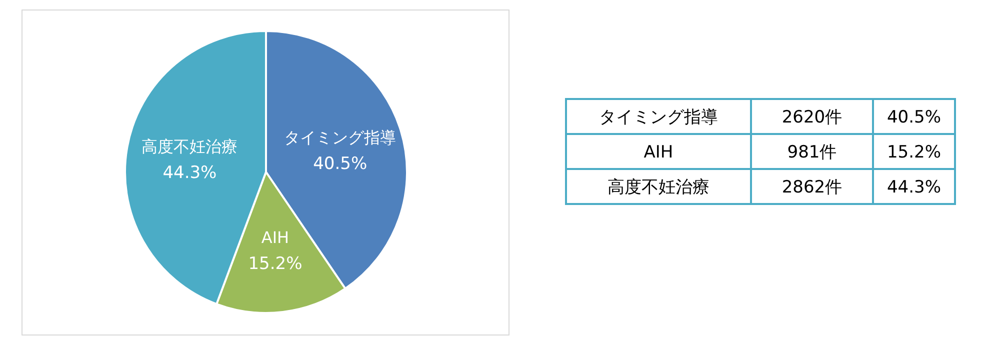 The width and height of the screenshot is (989, 347). Describe the element at coordinates (340, 164) in the screenshot. I see `data-label: 40.5%` at that location.